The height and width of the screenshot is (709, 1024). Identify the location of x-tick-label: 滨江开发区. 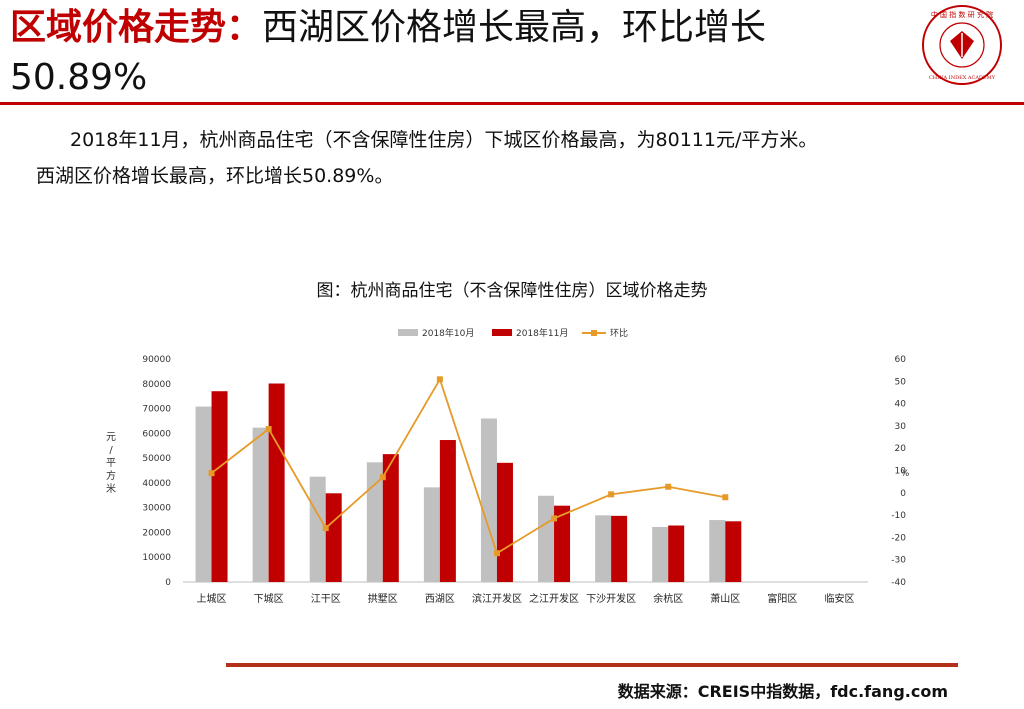
(497, 598).